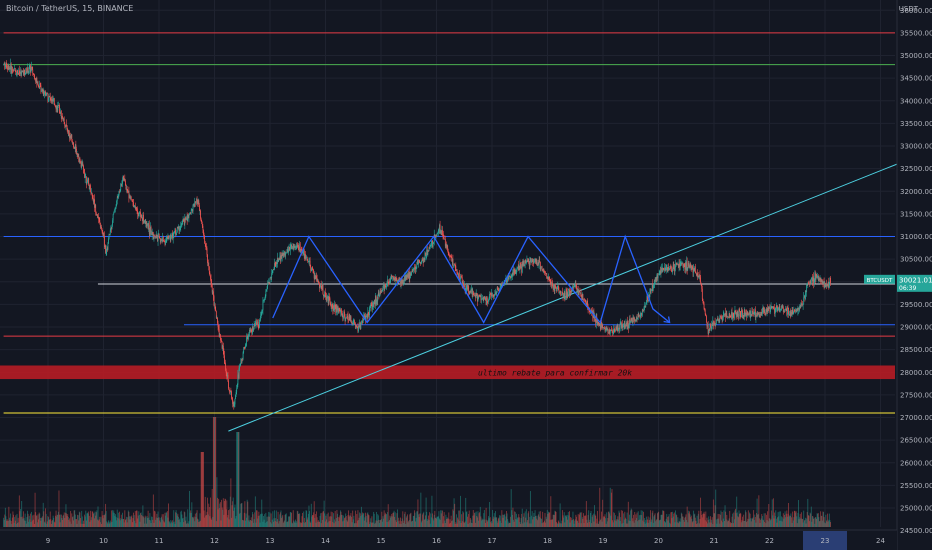 This screenshot has width=932, height=550. I want to click on symbol-title: Bitcoin / TetherUS, 15, BINANCE, so click(70, 8).